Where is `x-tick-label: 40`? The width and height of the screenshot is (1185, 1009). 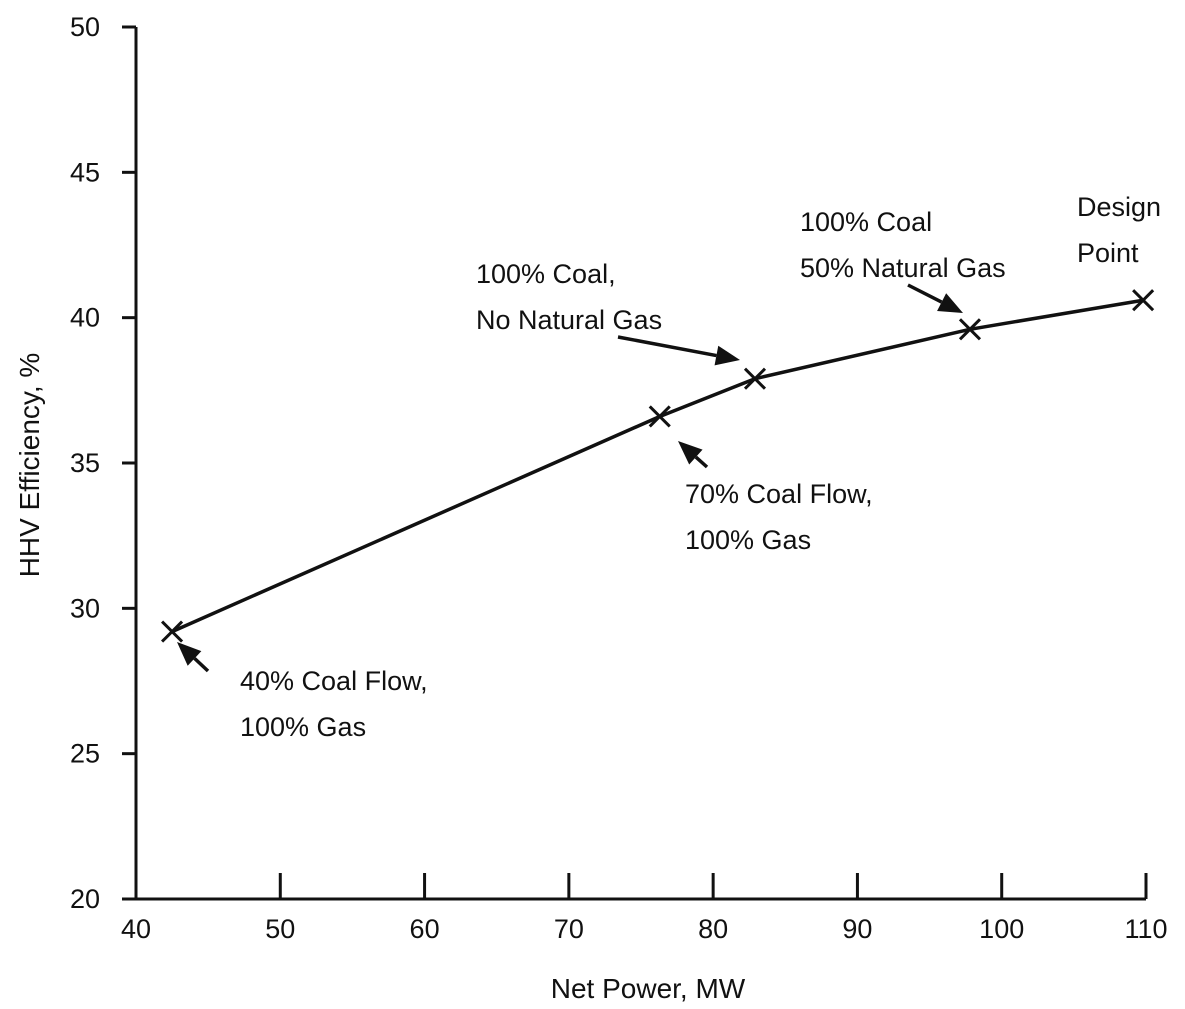 x-tick-label: 40 is located at coordinates (136, 929).